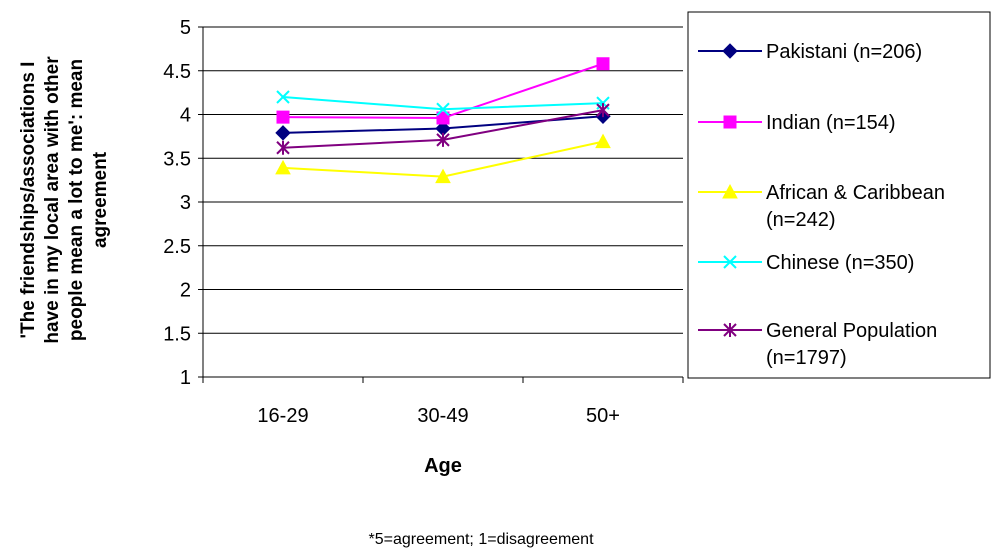 This screenshot has height=558, width=992. What do you see at coordinates (442, 416) in the screenshot?
I see `x-tick-label: 30-49` at bounding box center [442, 416].